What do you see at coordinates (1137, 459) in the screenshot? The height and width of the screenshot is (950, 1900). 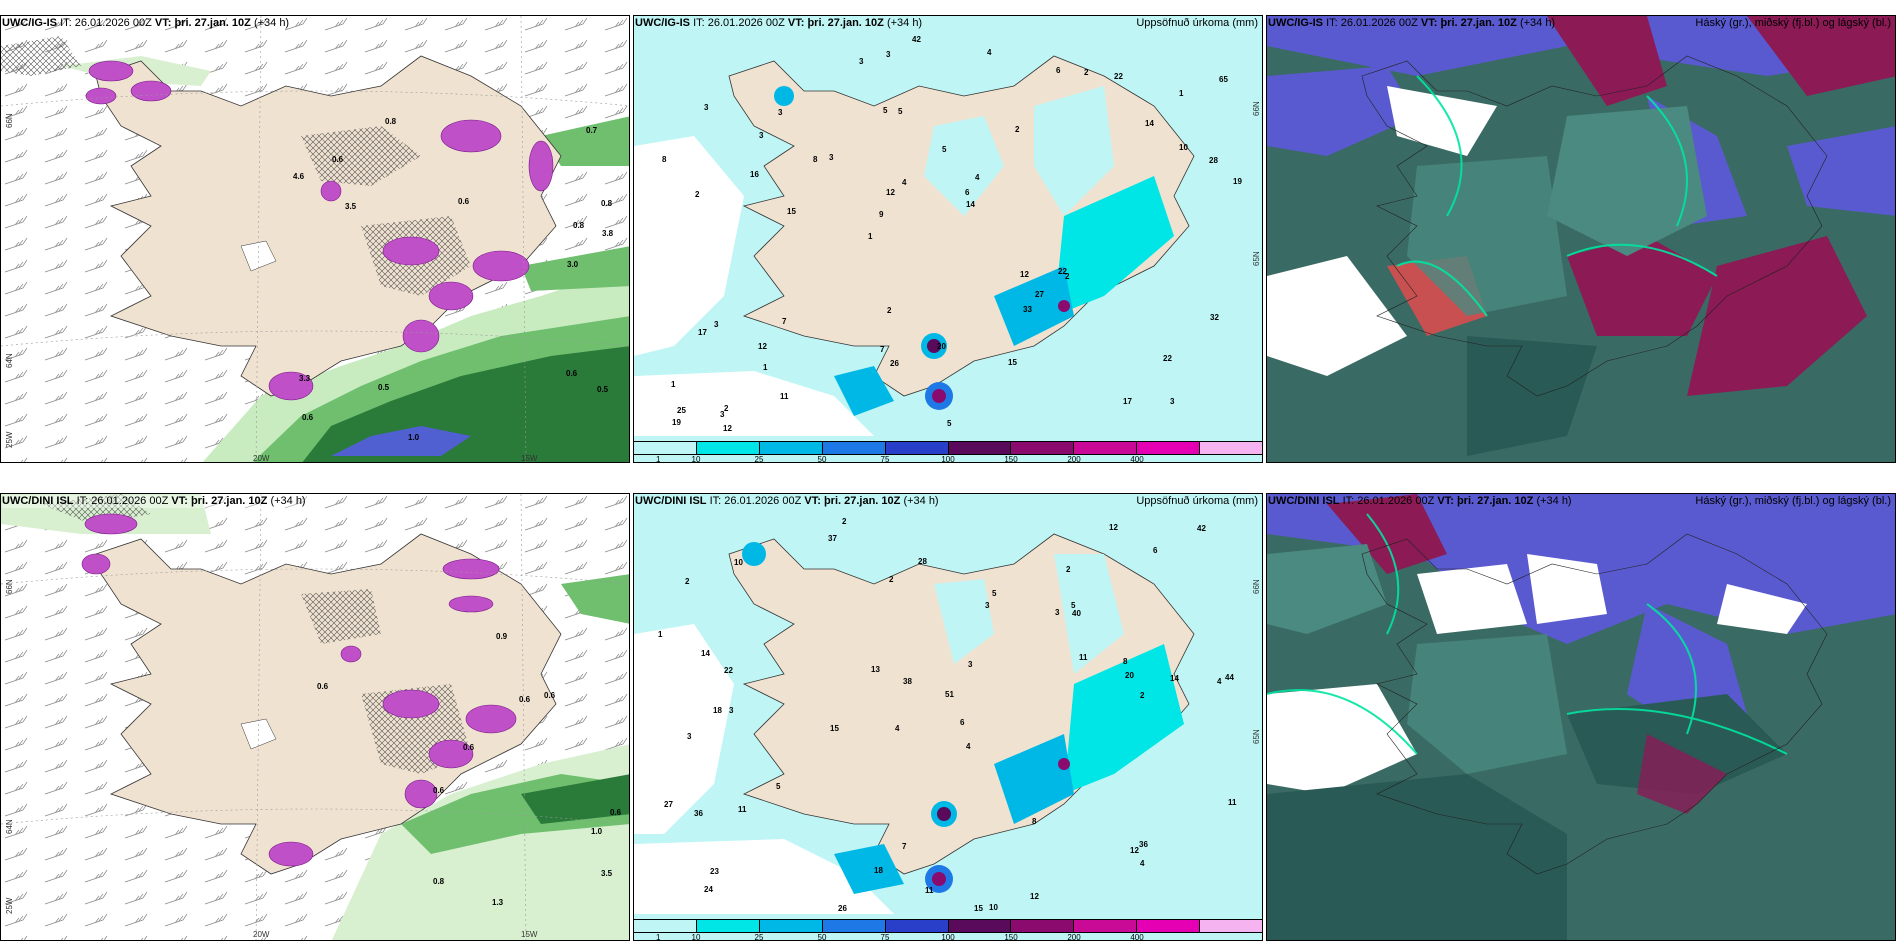 I see `colorbar-label: 400` at bounding box center [1137, 459].